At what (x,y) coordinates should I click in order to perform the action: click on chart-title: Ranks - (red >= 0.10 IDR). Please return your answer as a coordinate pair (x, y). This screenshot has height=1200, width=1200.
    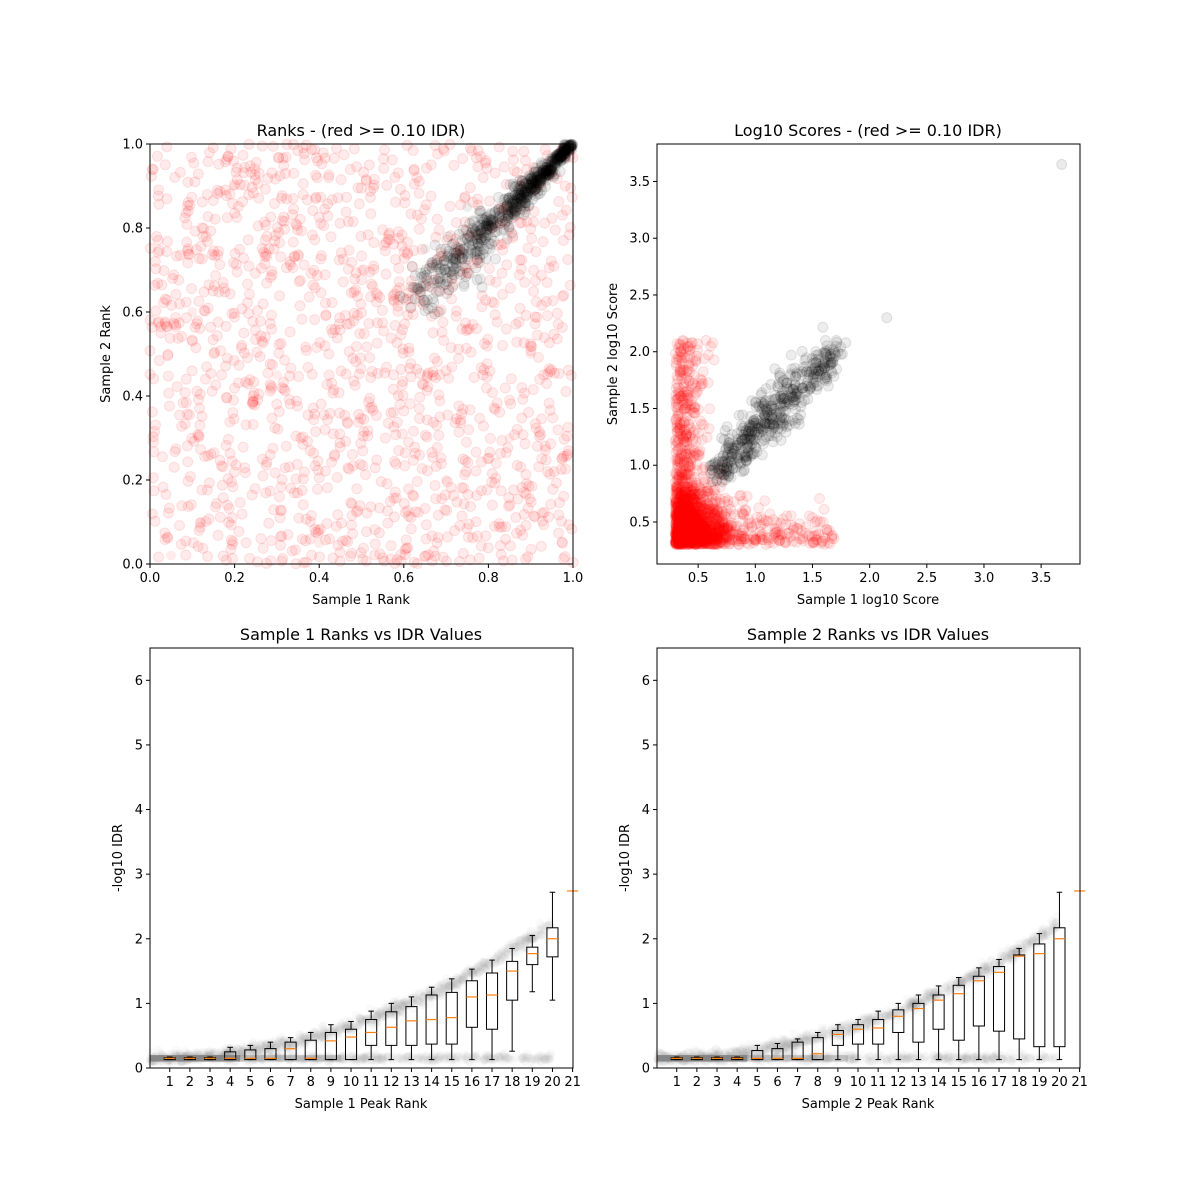
    Looking at the image, I should click on (361, 130).